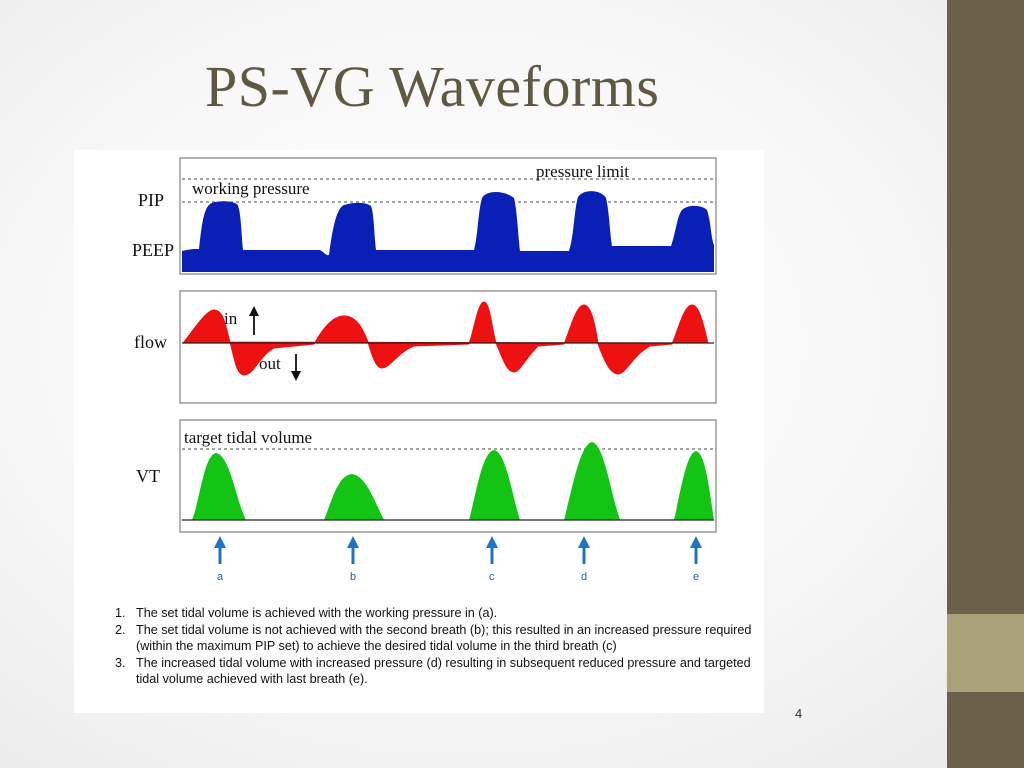  Describe the element at coordinates (799, 713) in the screenshot. I see `page-number: 4` at that location.